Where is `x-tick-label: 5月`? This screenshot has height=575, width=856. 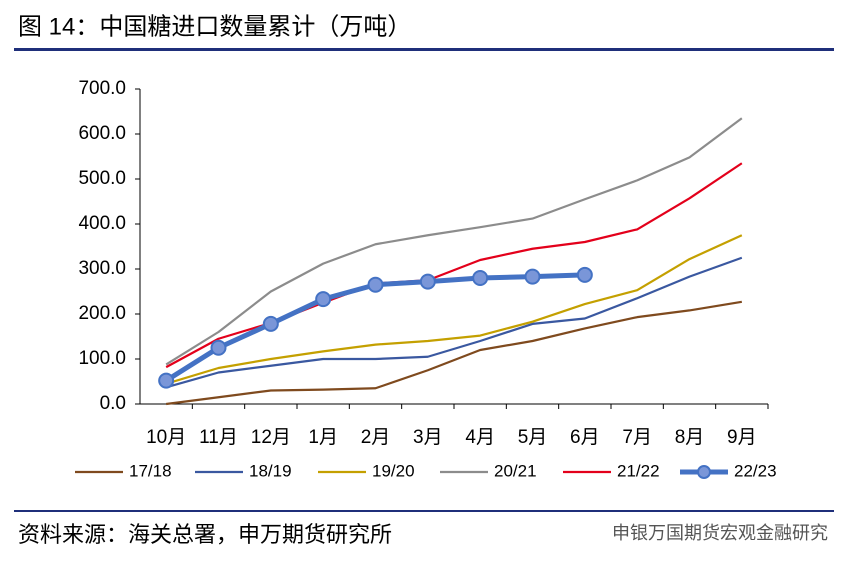 x-tick-label: 5月 is located at coordinates (533, 437).